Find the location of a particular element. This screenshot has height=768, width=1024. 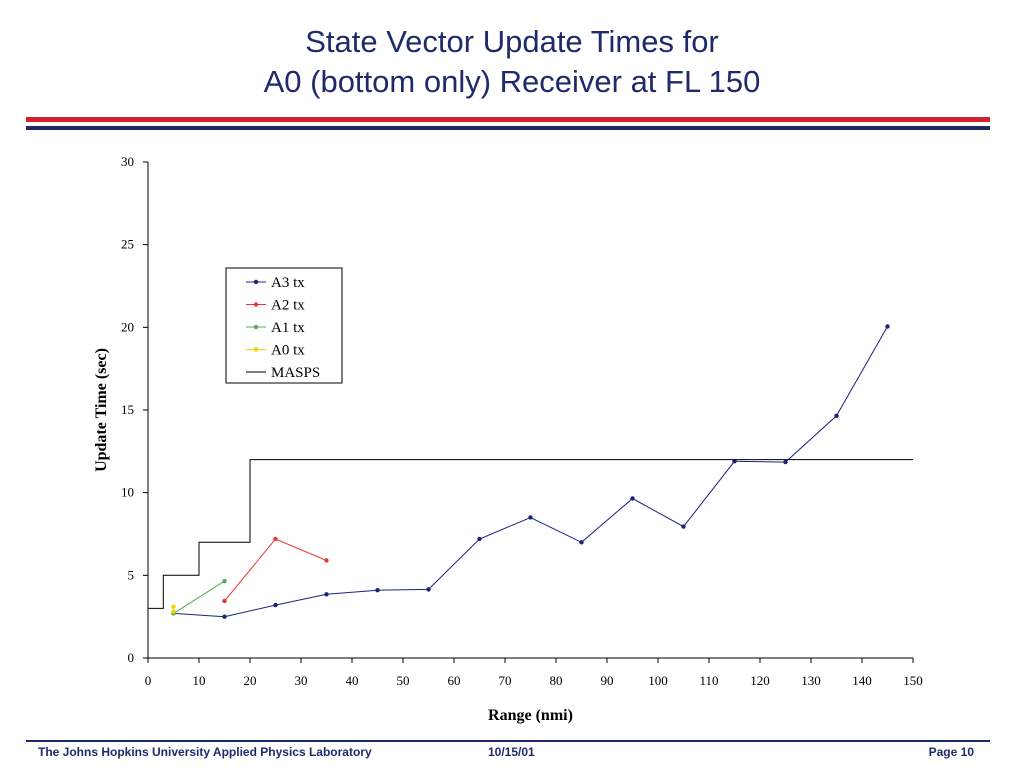

x-tick-label: 30 is located at coordinates (301, 680).